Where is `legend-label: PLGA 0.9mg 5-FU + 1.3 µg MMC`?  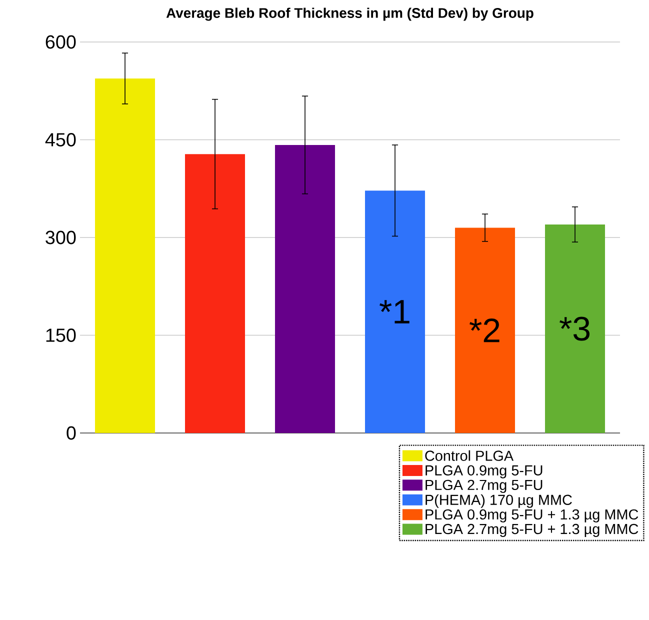
legend-label: PLGA 0.9mg 5-FU + 1.3 µg MMC is located at coordinates (532, 515).